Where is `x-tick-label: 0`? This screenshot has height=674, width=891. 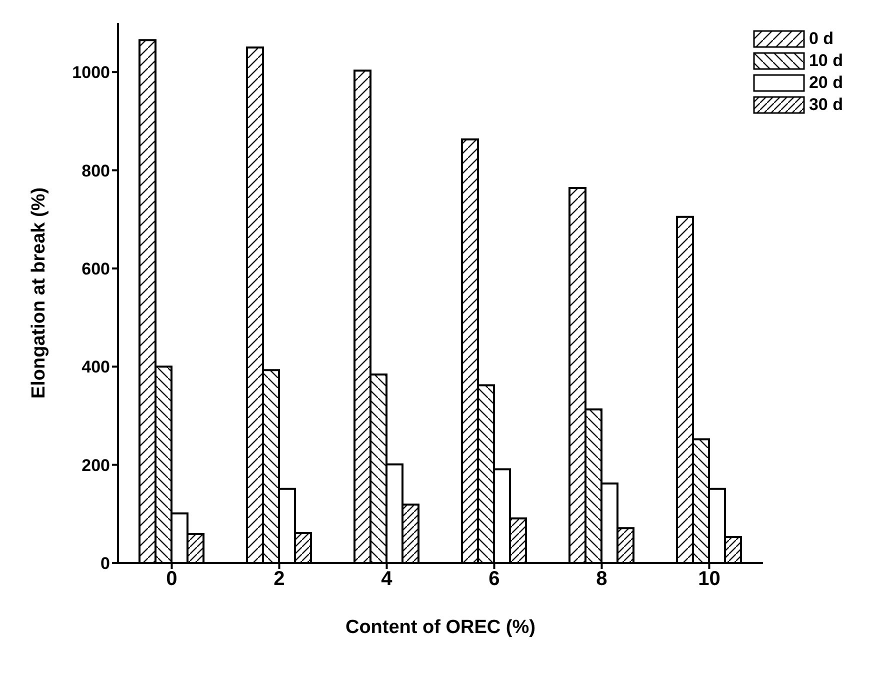
x-tick-label: 0 is located at coordinates (172, 579).